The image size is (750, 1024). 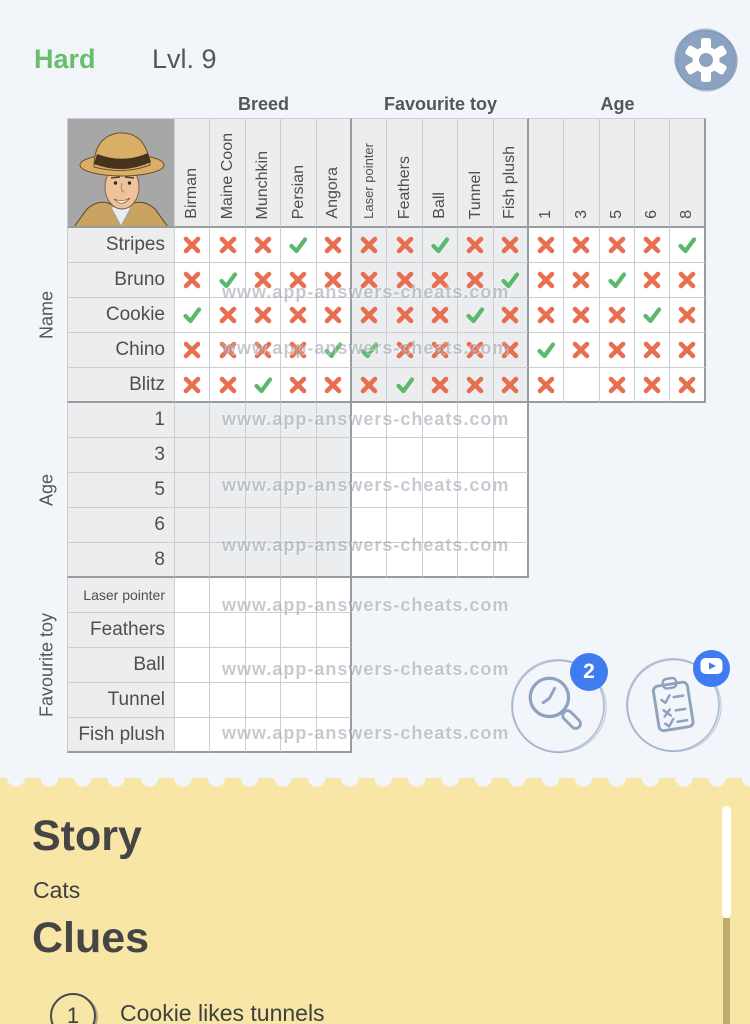 What do you see at coordinates (369, 280) in the screenshot?
I see `grid-cell-bruno-laser-pointer` at bounding box center [369, 280].